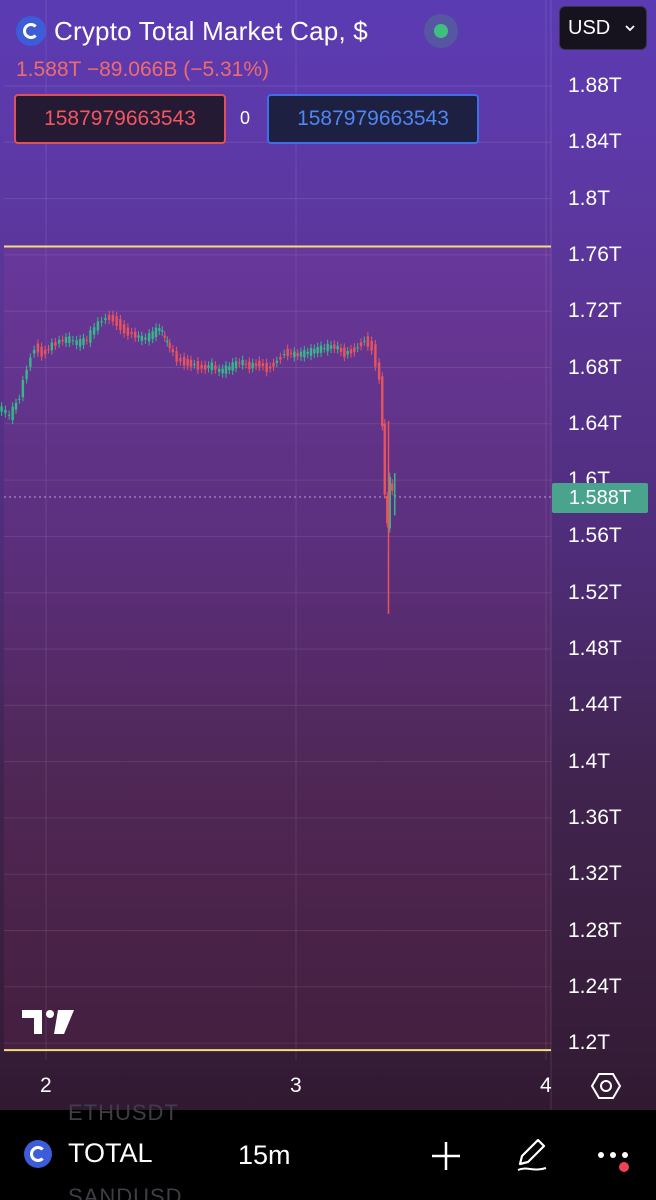  What do you see at coordinates (373, 119) in the screenshot?
I see `buy-button: 1587979663543` at bounding box center [373, 119].